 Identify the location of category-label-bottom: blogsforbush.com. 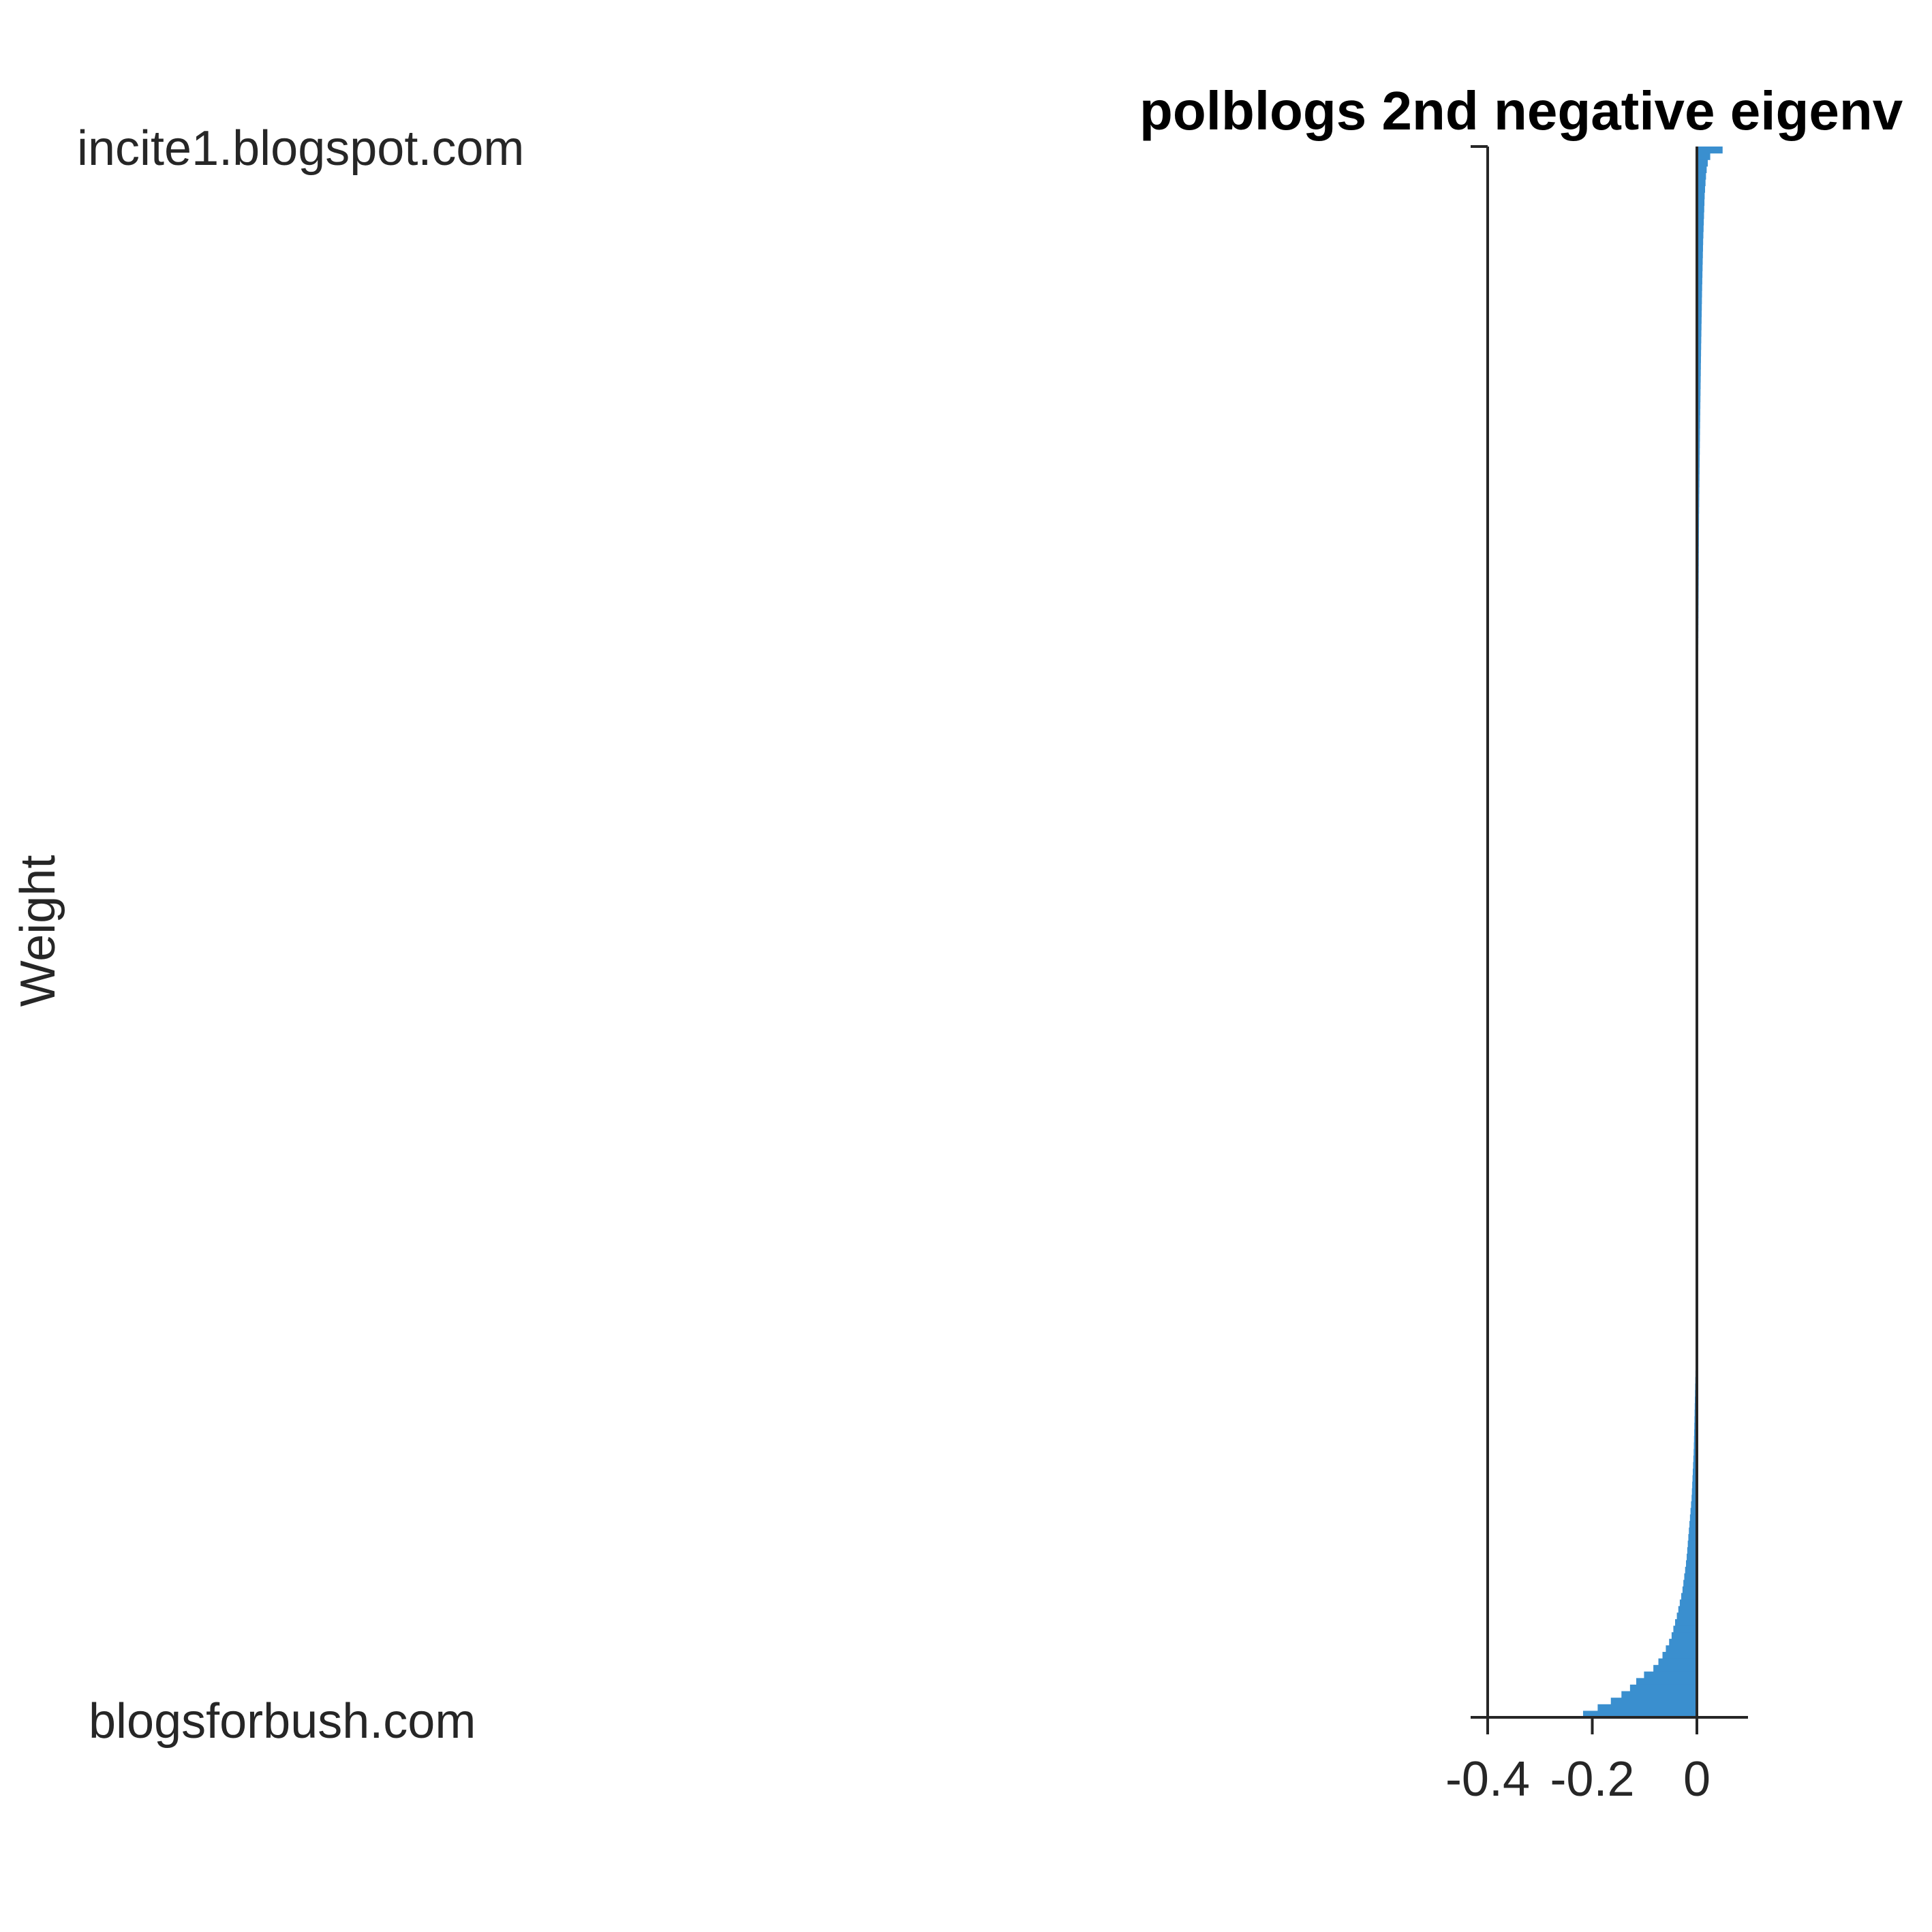
(282, 1722).